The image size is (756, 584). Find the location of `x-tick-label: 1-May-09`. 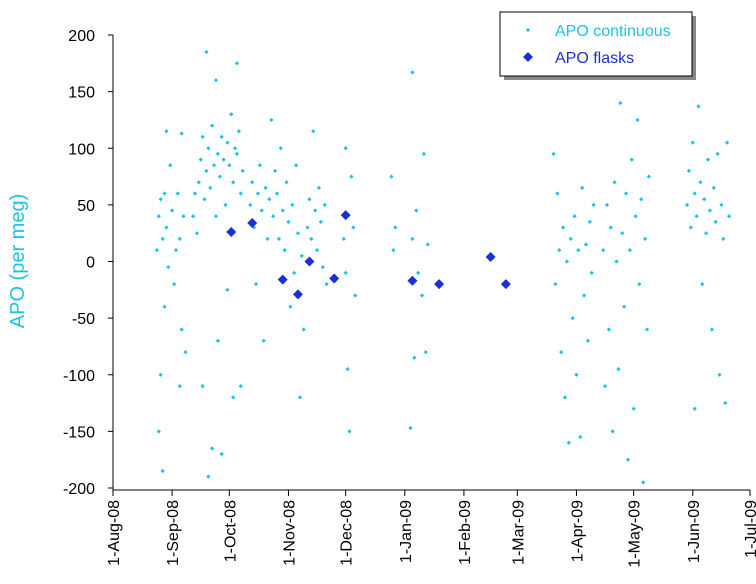

x-tick-label: 1-May-09 is located at coordinates (635, 534).